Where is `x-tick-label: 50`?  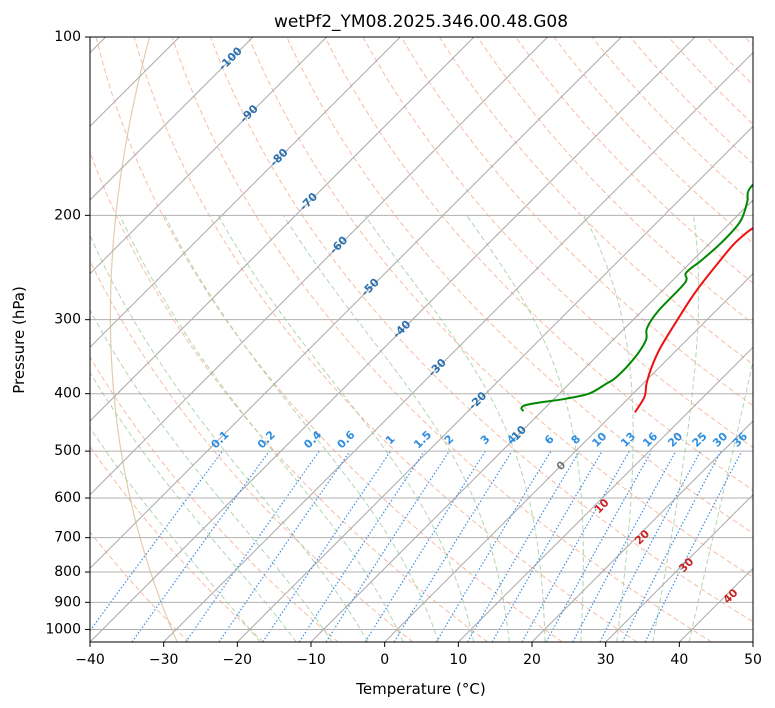 x-tick-label: 50 is located at coordinates (753, 660).